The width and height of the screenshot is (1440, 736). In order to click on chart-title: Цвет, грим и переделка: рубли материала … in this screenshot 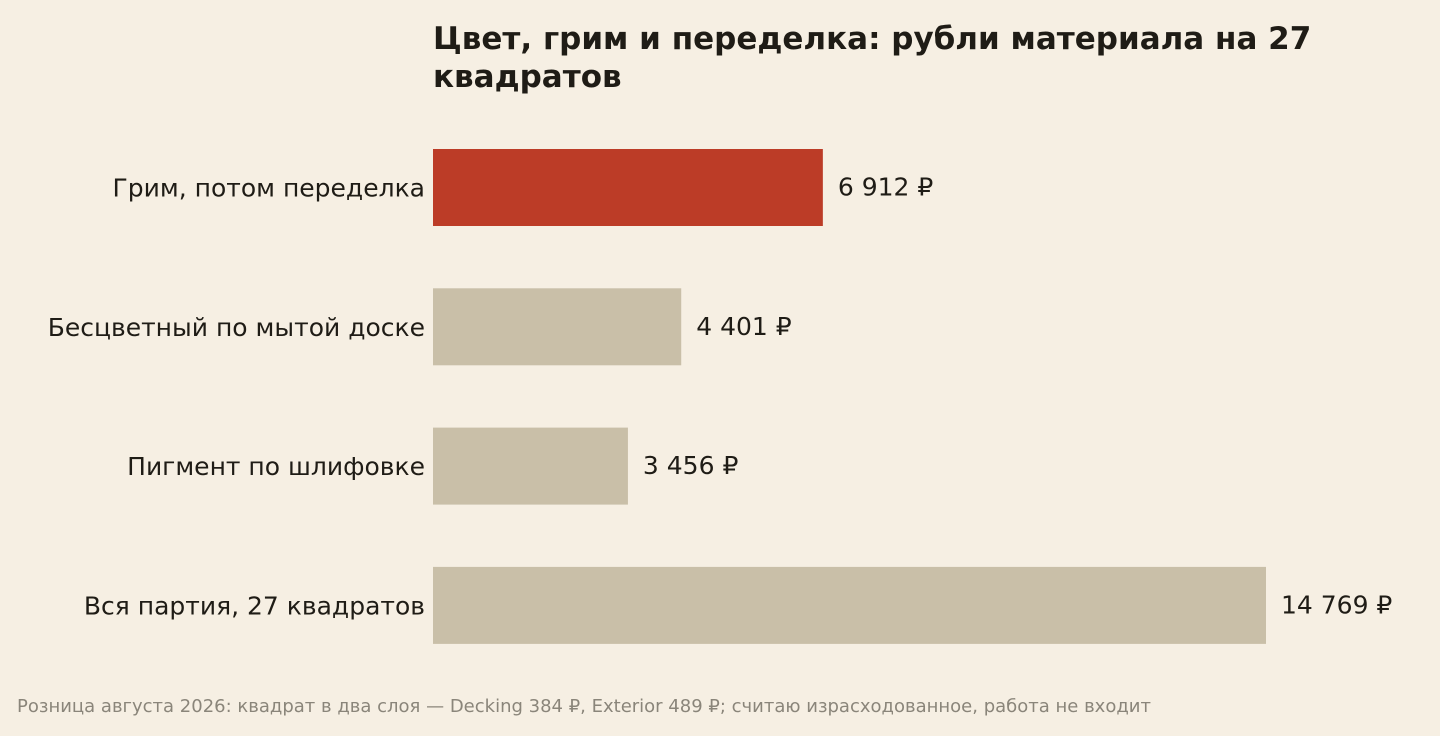, I will do `click(872, 58)`.